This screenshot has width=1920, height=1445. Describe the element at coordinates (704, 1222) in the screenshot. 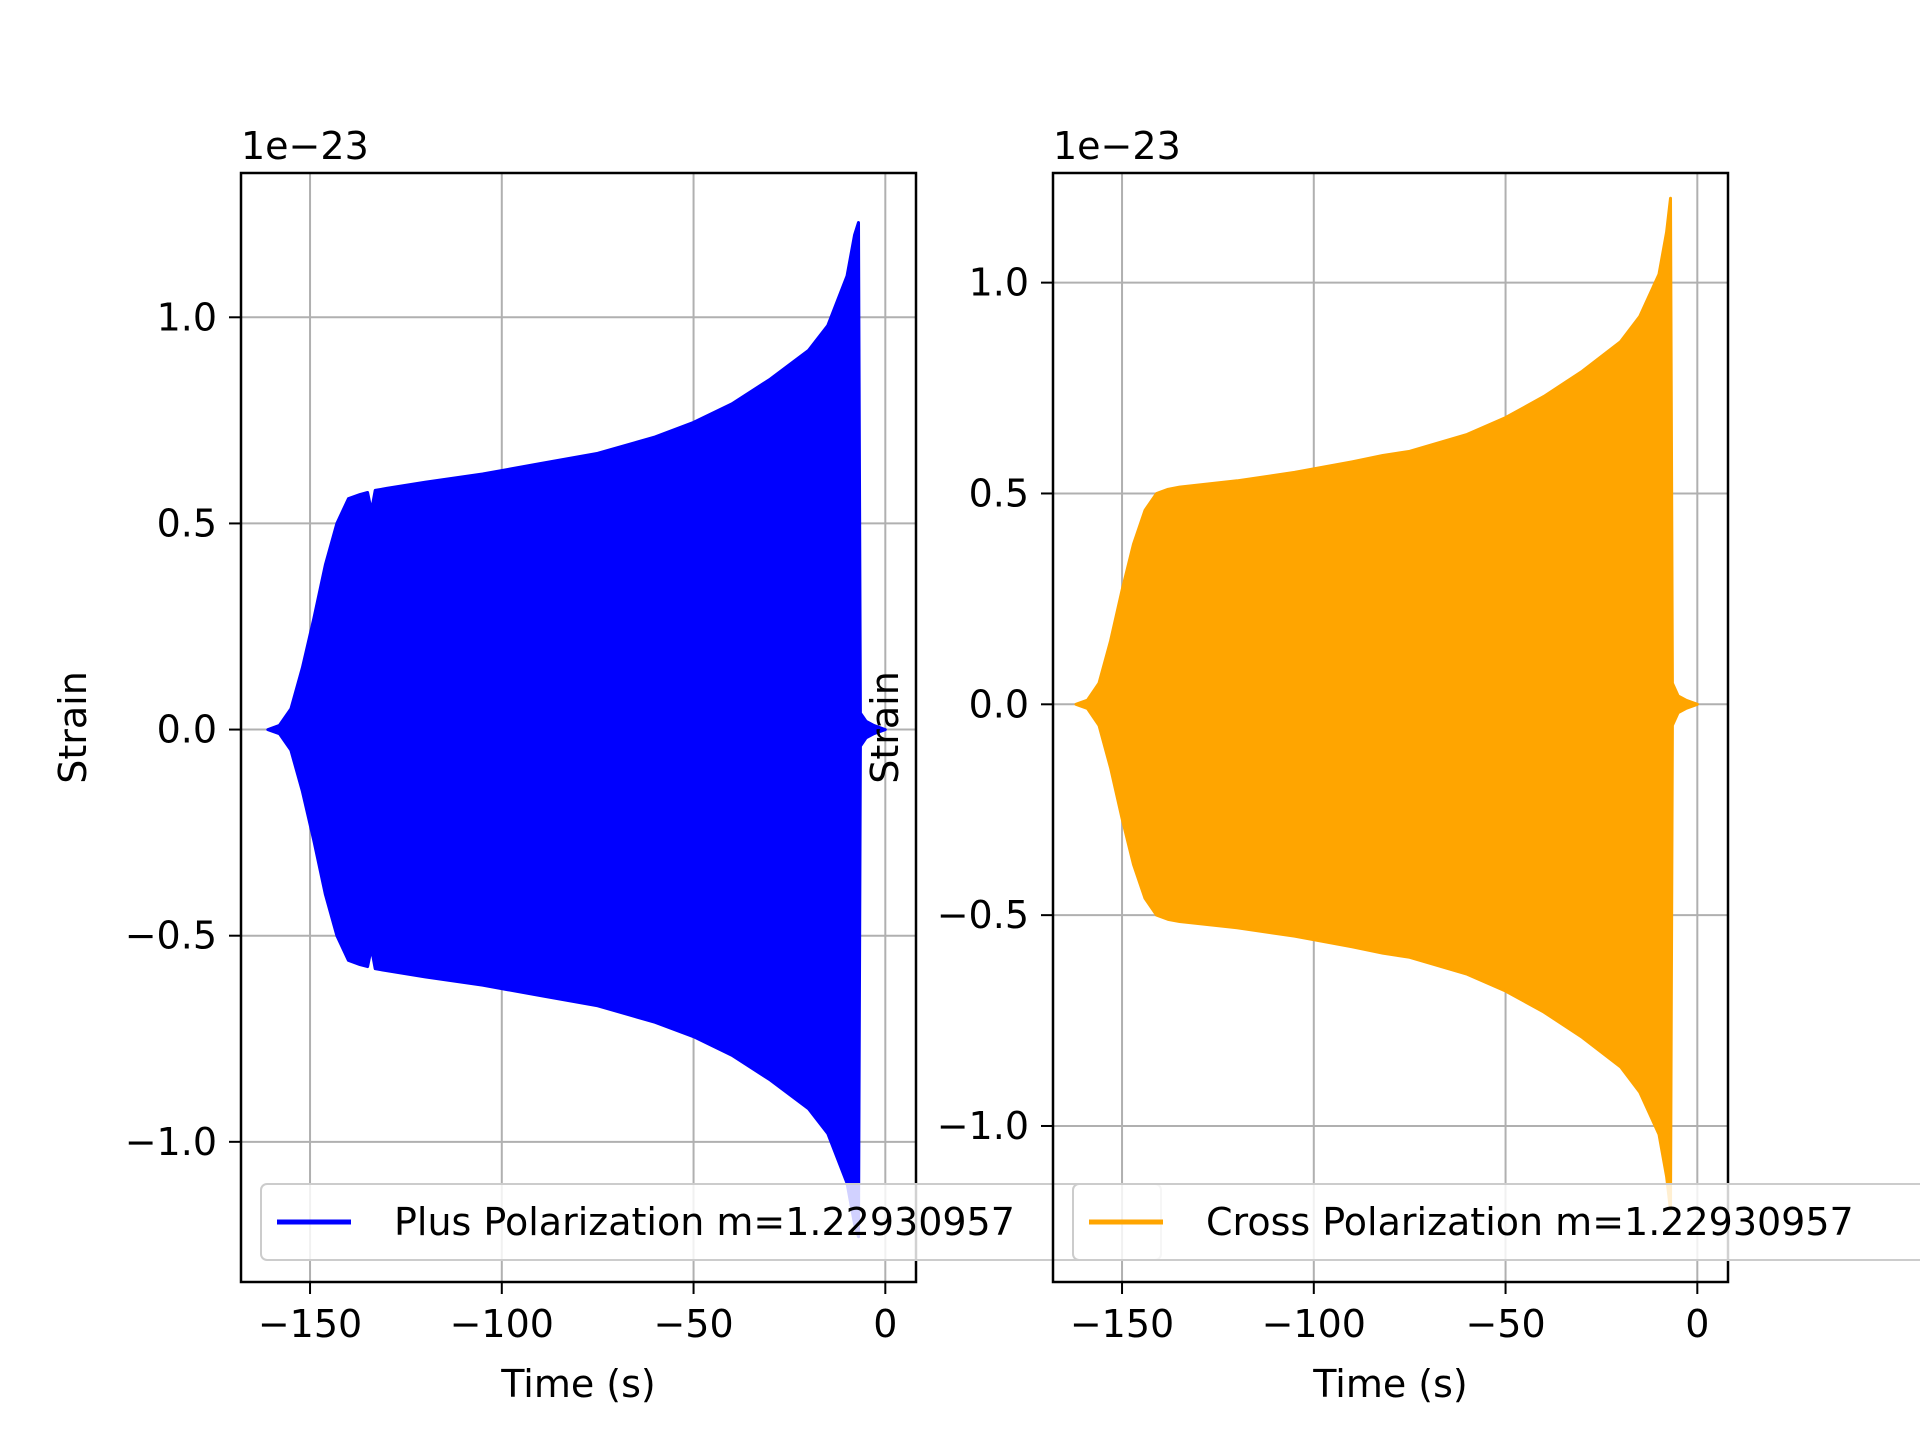

I see `legend-label: Plus Polarization m=1.22930957` at that location.